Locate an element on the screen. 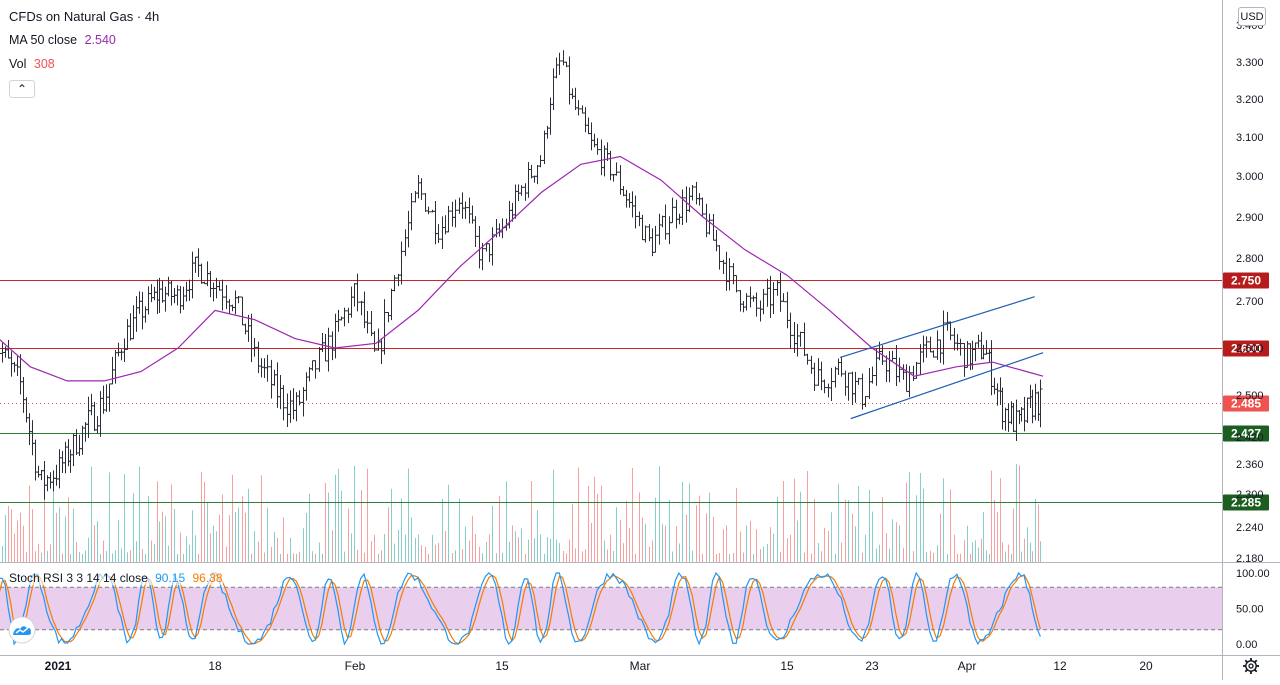  y-tick-label: 2.240 is located at coordinates (1250, 528).